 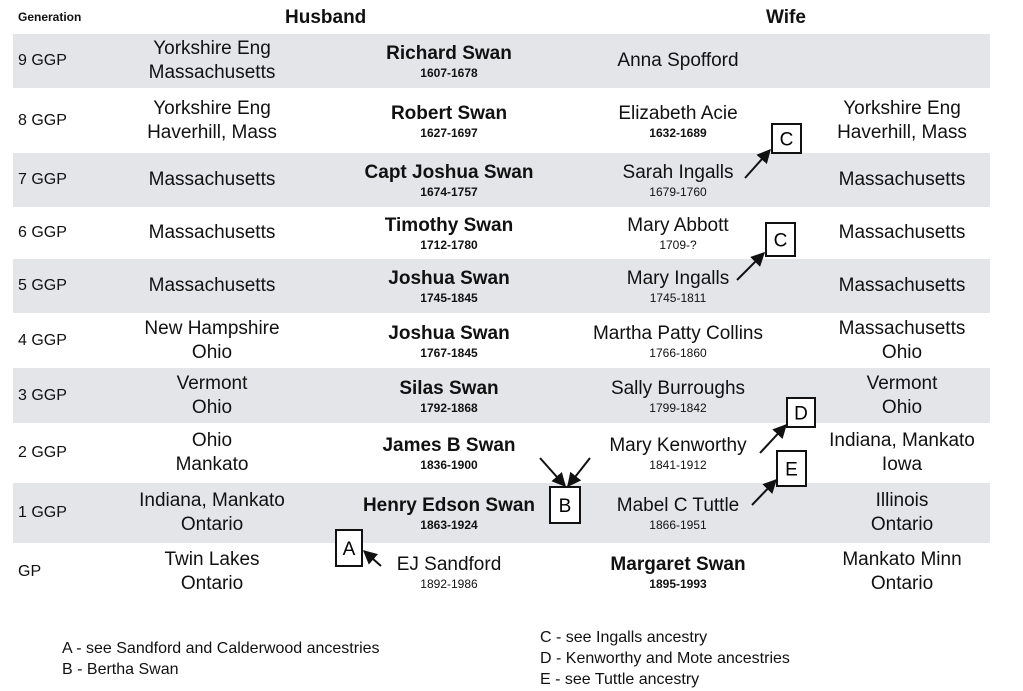 I want to click on wife-dates: 1866-1951, so click(x=678, y=525).